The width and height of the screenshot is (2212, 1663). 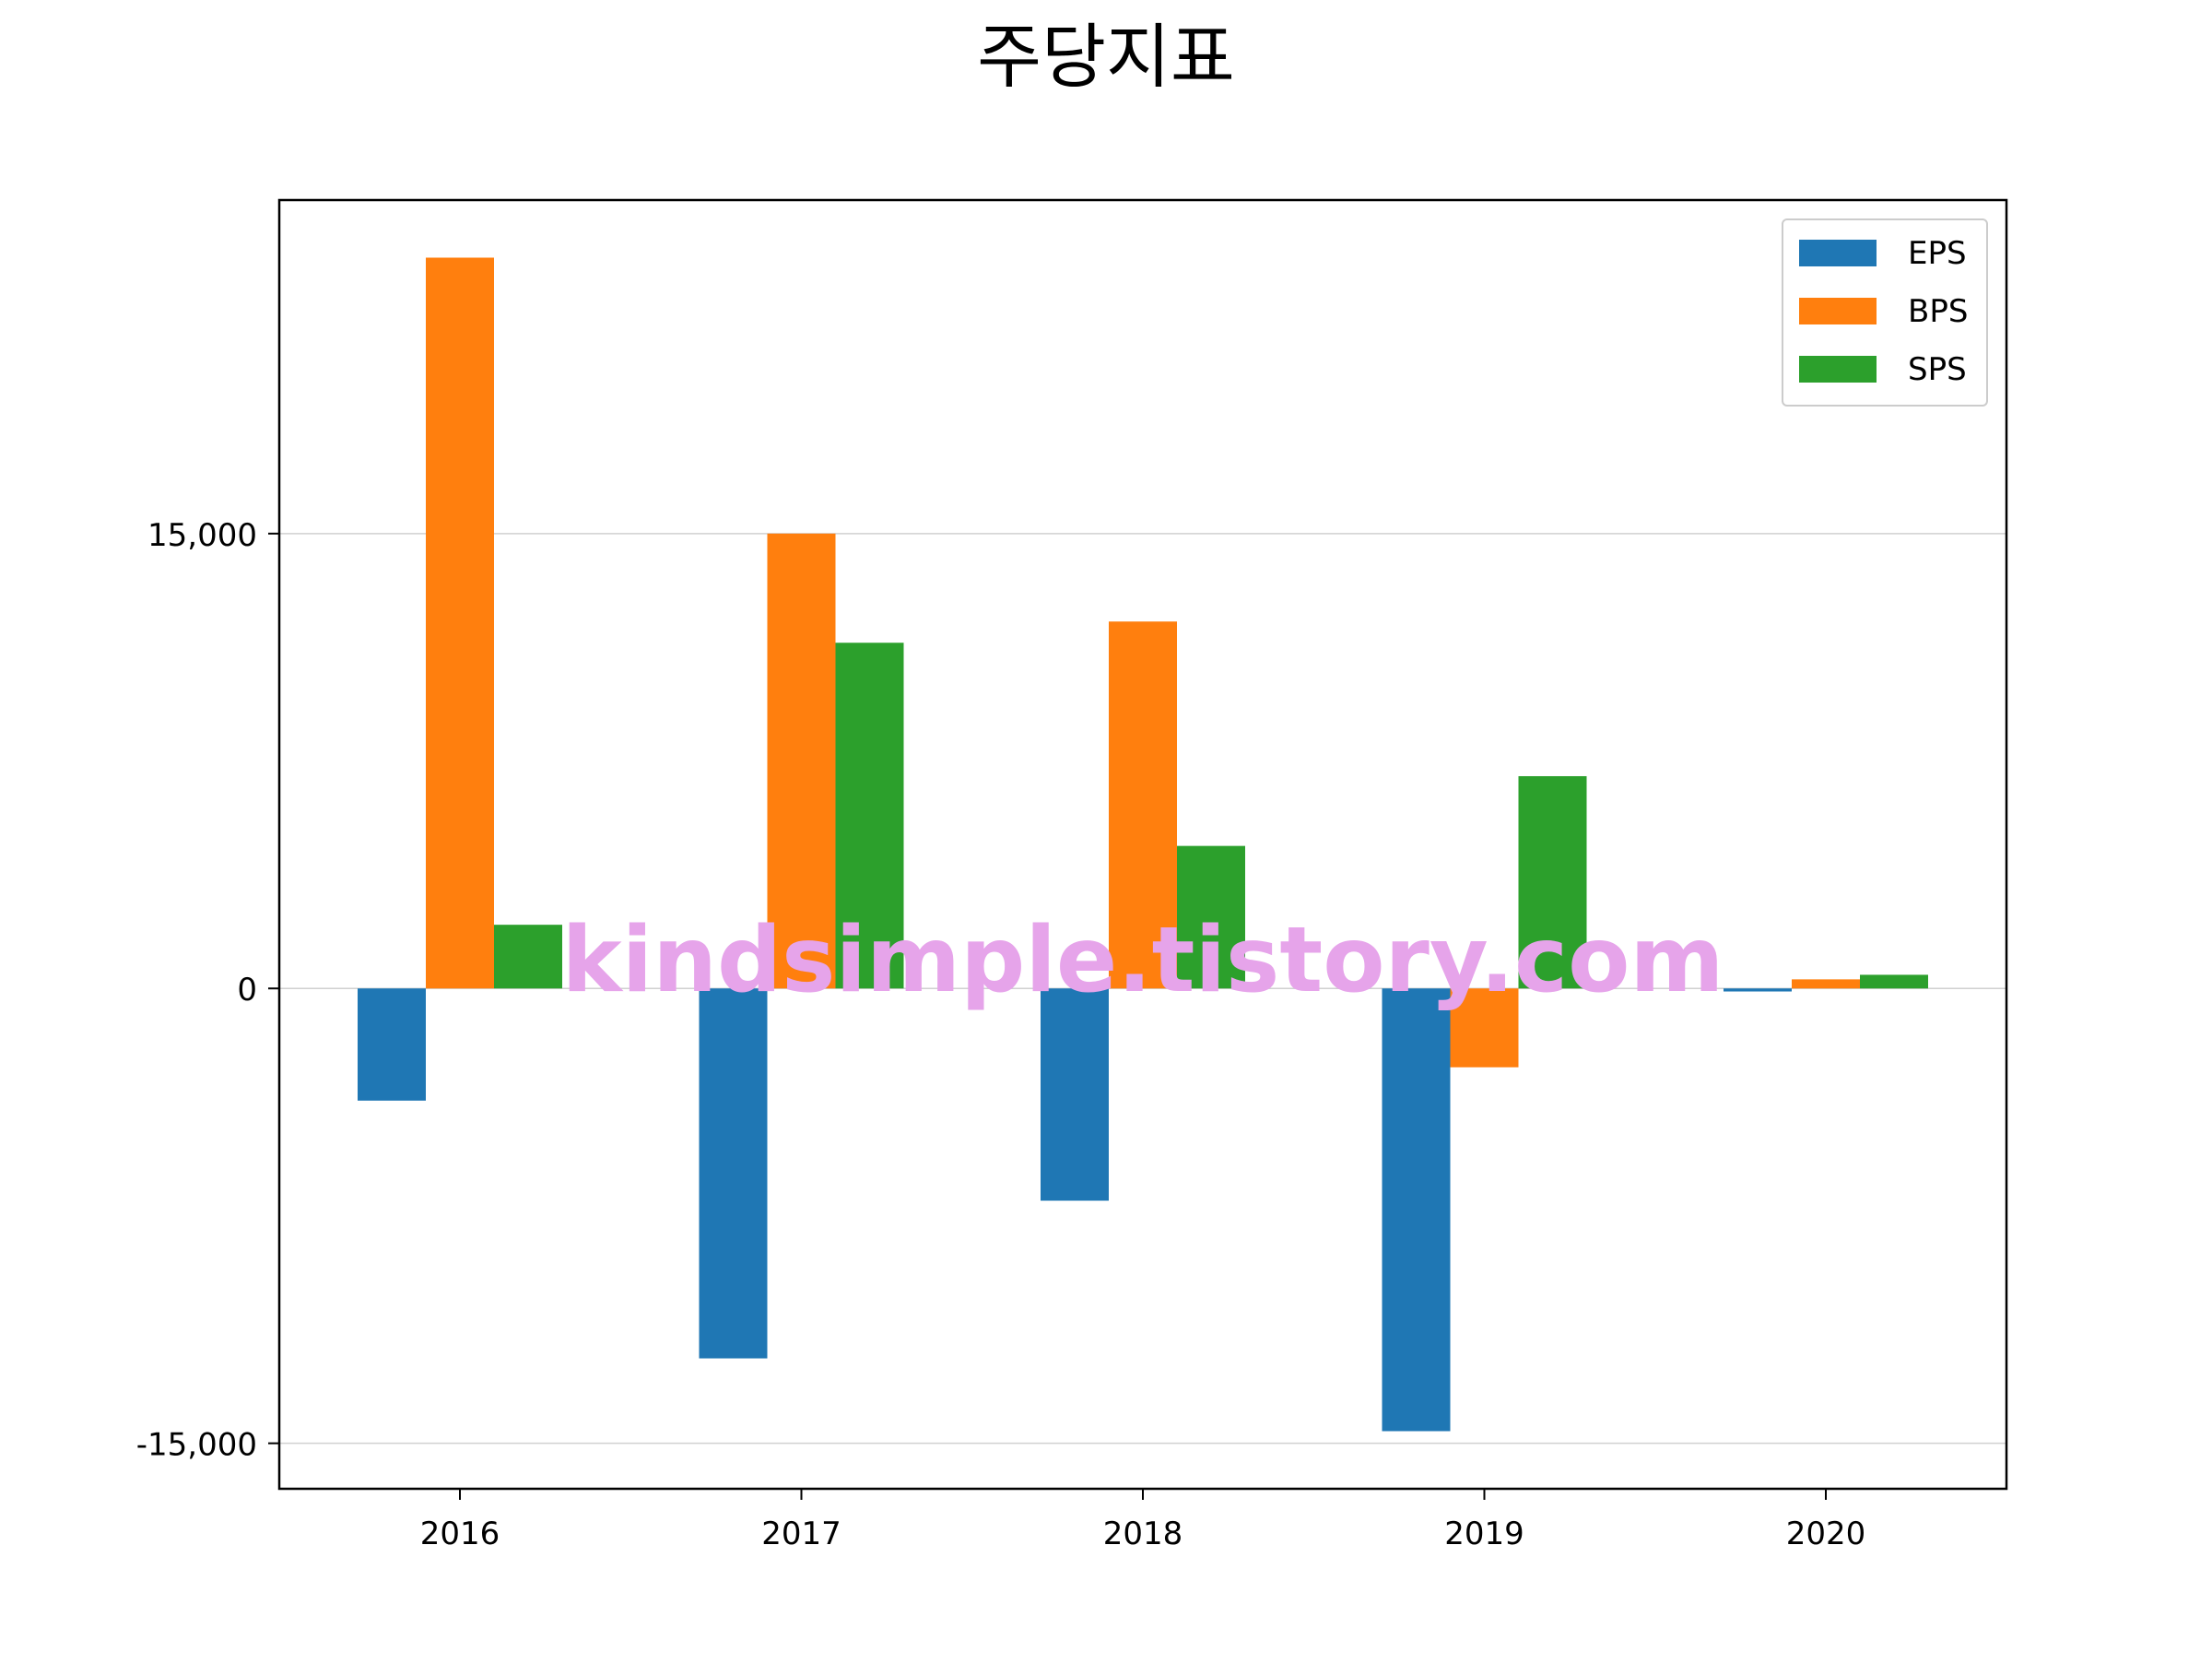 What do you see at coordinates (1826, 984) in the screenshot?
I see `bar-bps-2020` at bounding box center [1826, 984].